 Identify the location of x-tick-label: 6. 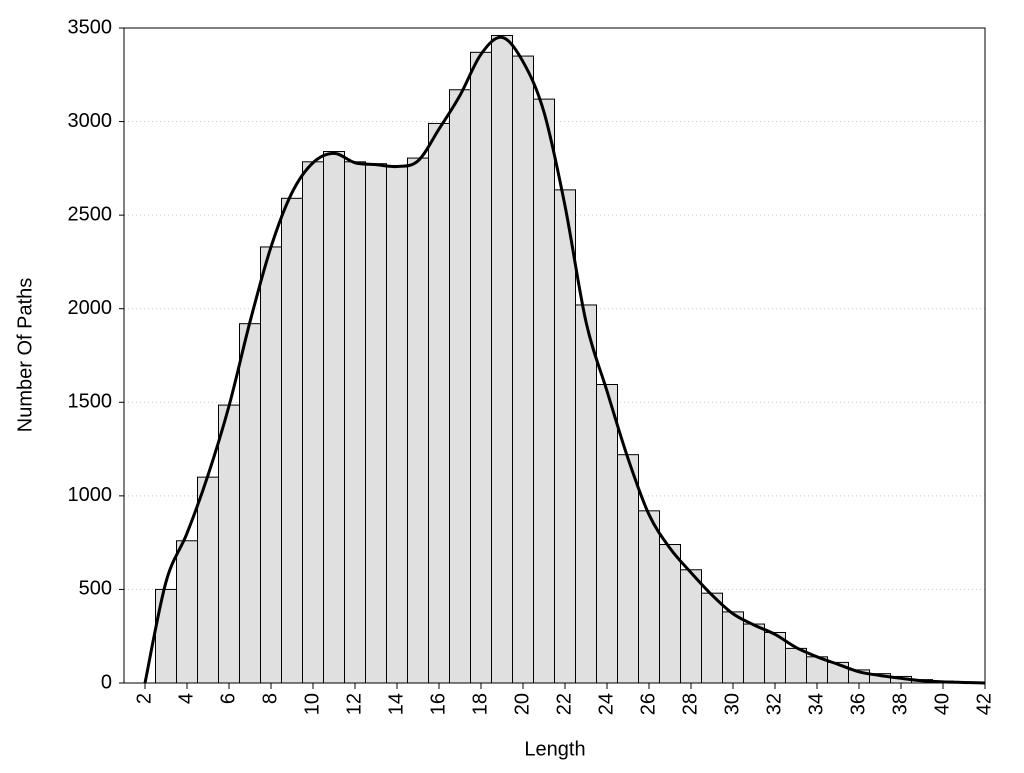
(228, 698).